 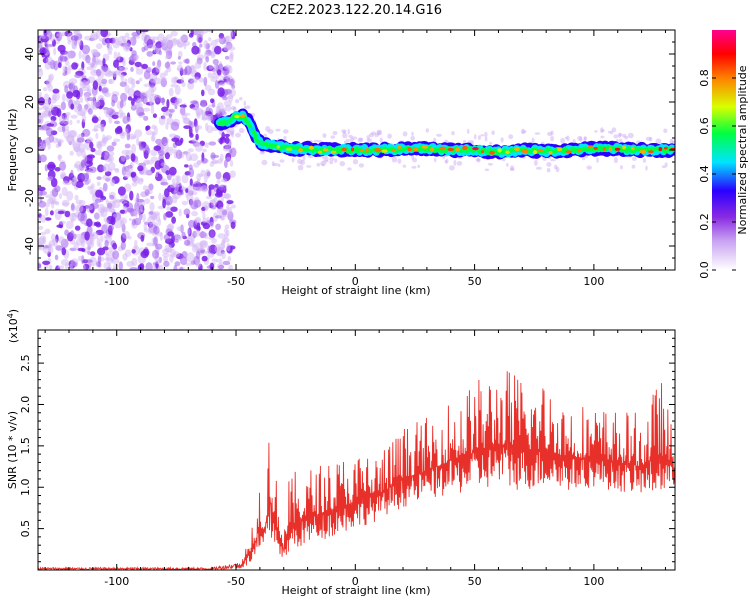 What do you see at coordinates (593, 281) in the screenshot?
I see `spectrogram-x-tick-label: 100` at bounding box center [593, 281].